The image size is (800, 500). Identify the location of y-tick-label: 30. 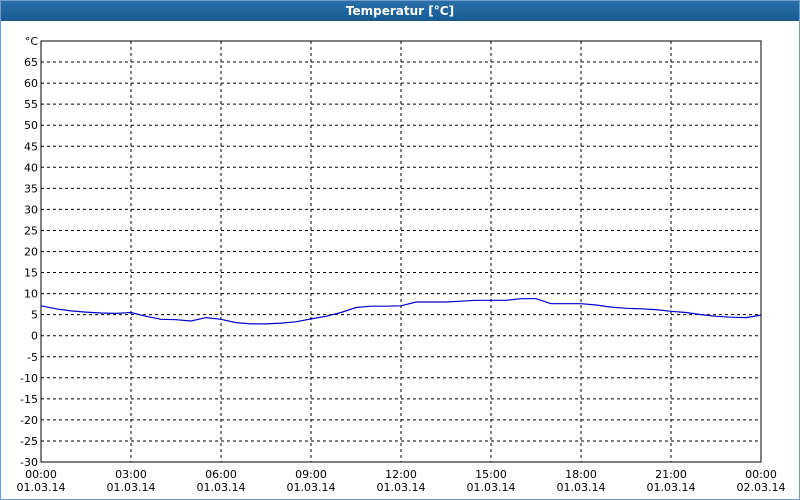
(31, 209).